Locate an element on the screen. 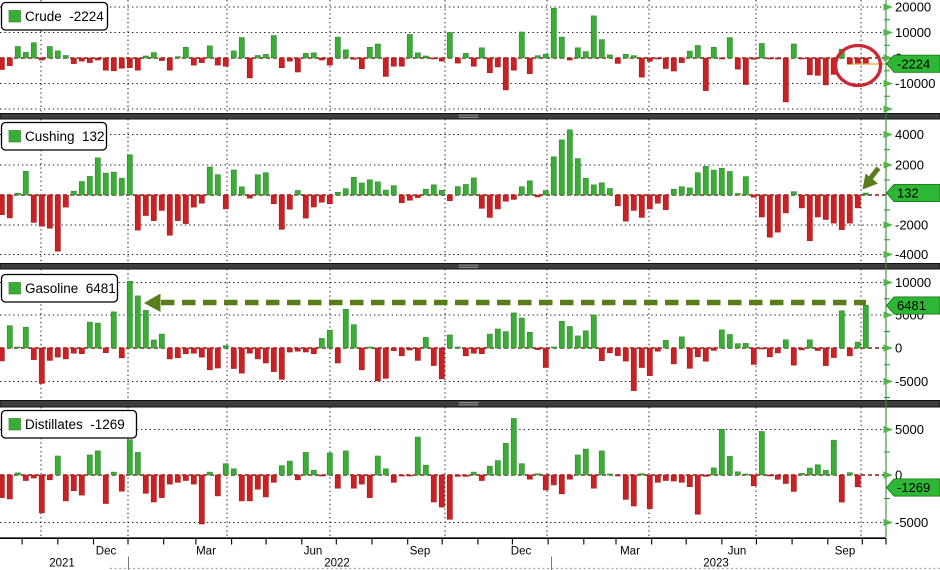 The height and width of the screenshot is (570, 940). svg-text: -10000 is located at coordinates (915, 83).